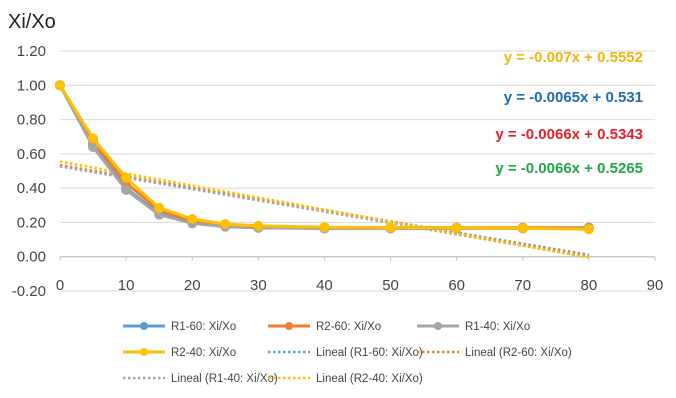 The image size is (676, 398). Describe the element at coordinates (569, 134) in the screenshot. I see `trendline-equation: y = -0.0066x + 0.5343` at that location.